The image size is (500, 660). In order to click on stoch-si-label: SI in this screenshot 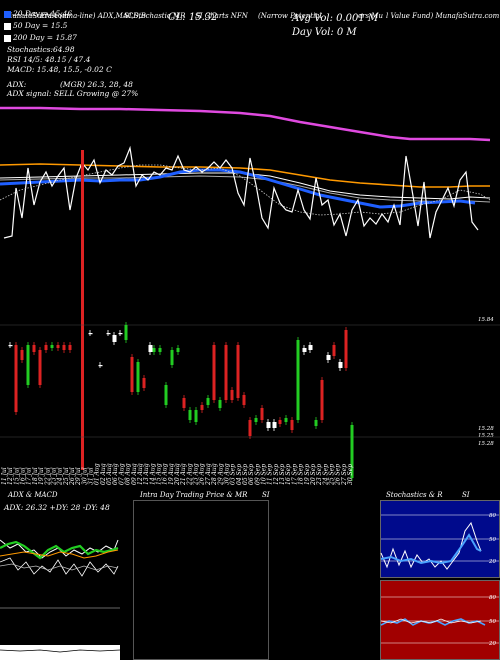, I will do `click(466, 495)`.